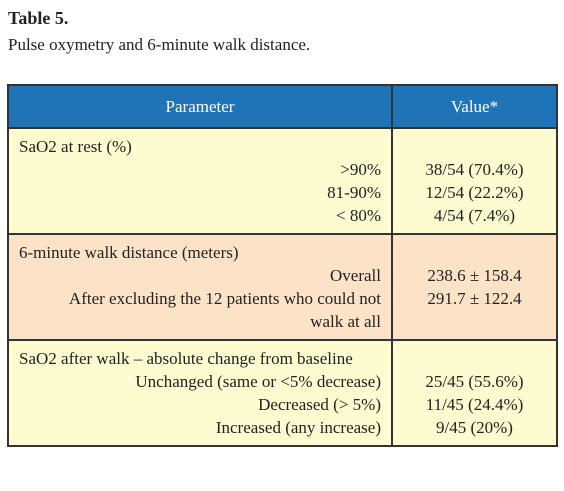 This screenshot has height=491, width=564. What do you see at coordinates (474, 169) in the screenshot?
I see `value-cell: 38/54 (70.4%)` at bounding box center [474, 169].